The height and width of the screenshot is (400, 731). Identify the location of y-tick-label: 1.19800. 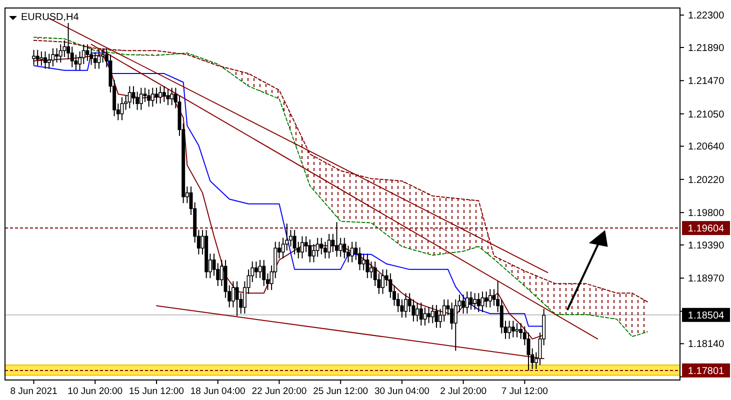
(706, 214).